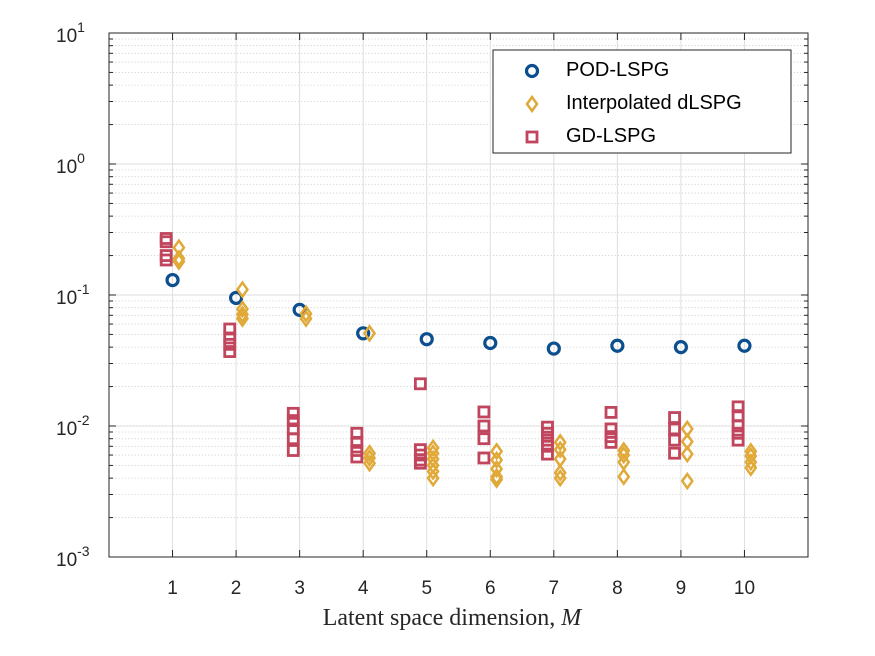  I want to click on legend-marker-pod-lspg, so click(532, 71).